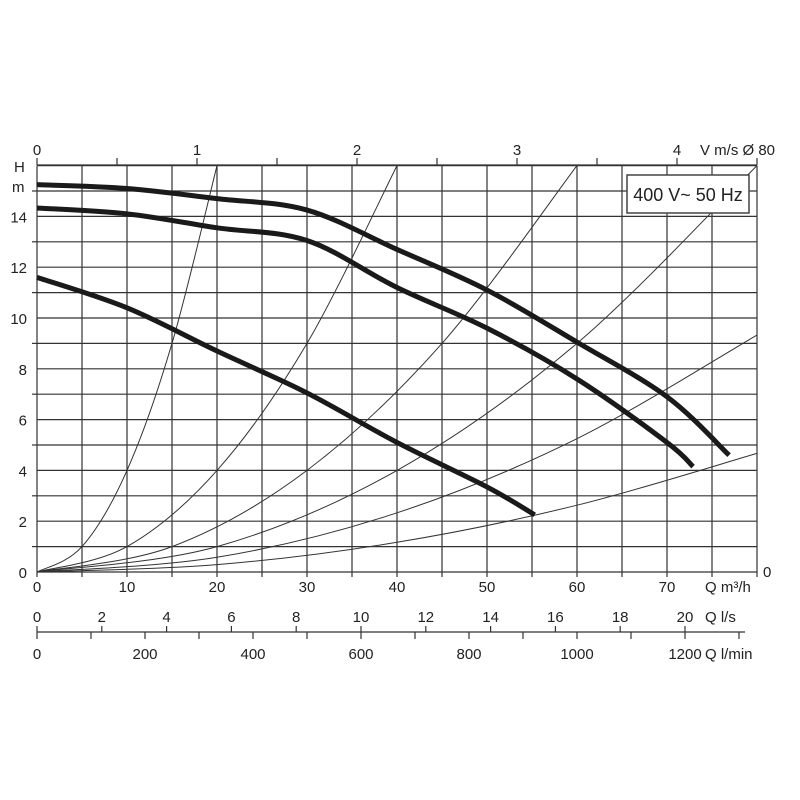 The height and width of the screenshot is (800, 800). Describe the element at coordinates (252, 654) in the screenshot. I see `lmin-tick-label: 400` at that location.